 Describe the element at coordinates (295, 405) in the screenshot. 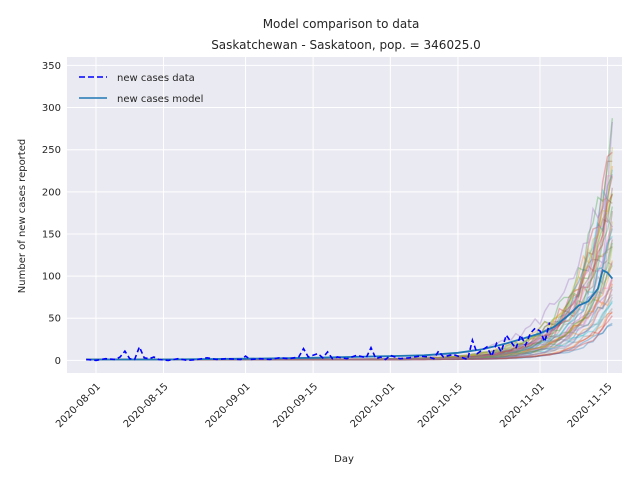

I see `x-tick-label: 2020-09-15` at that location.